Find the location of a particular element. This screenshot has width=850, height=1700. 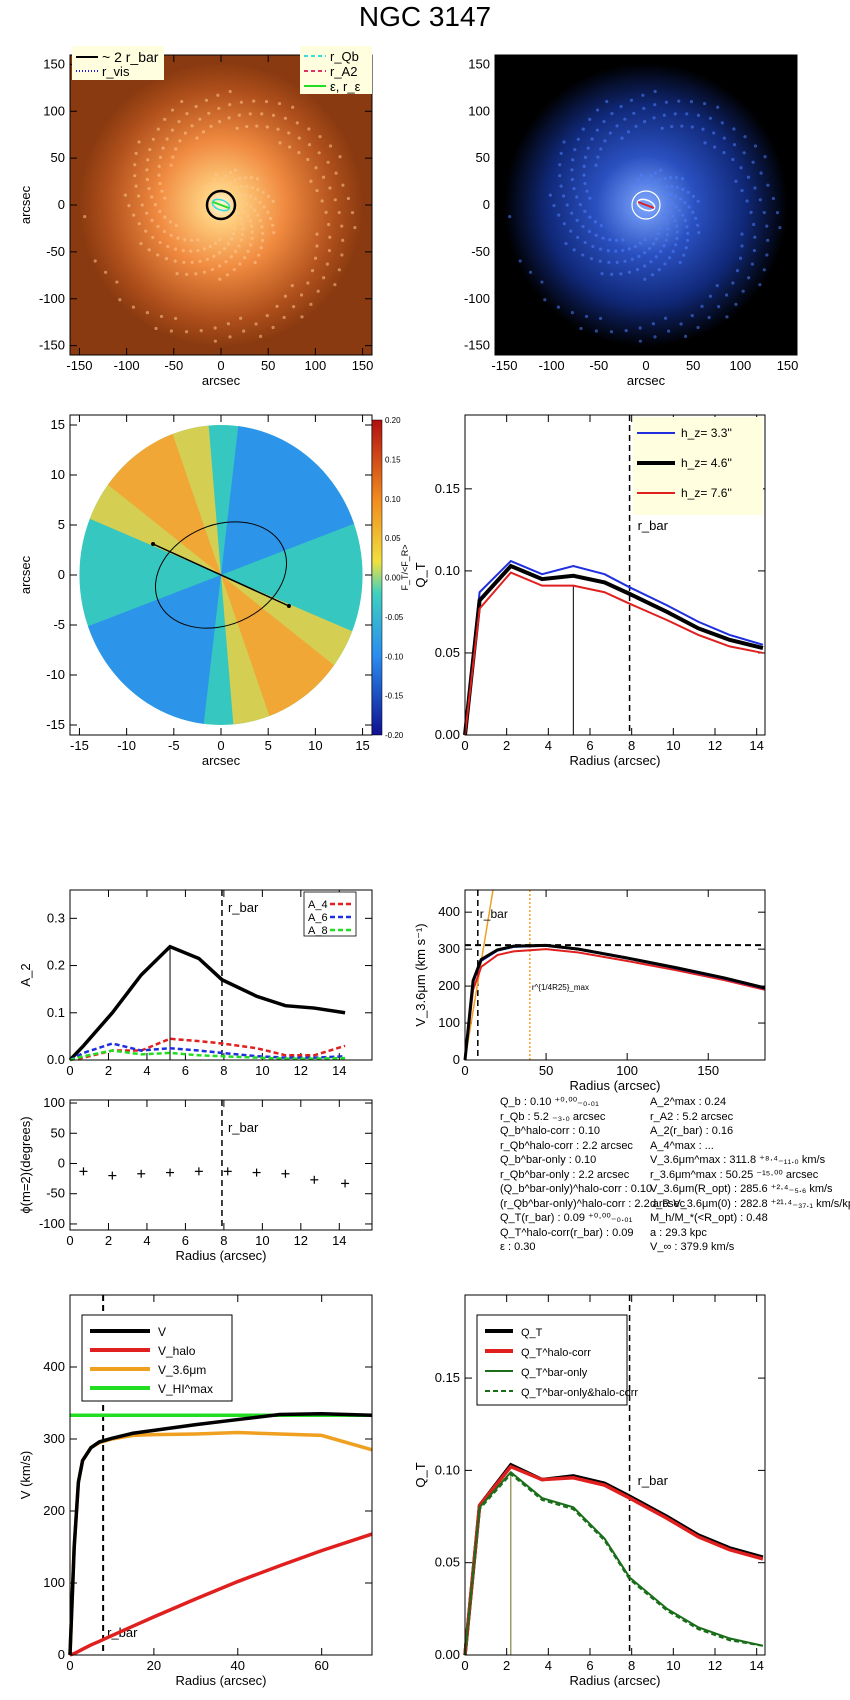

param-mh-mstar: M_h/M_*(<R_opt) : 0.48 is located at coordinates (709, 1218).